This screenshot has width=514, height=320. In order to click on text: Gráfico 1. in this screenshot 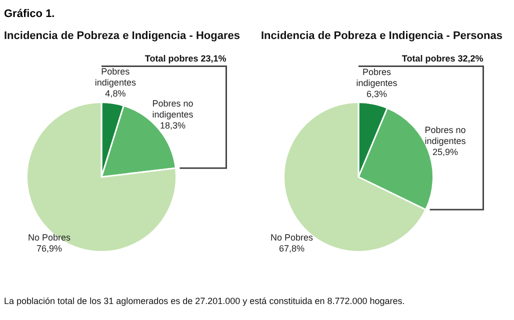, I will do `click(29, 14)`.